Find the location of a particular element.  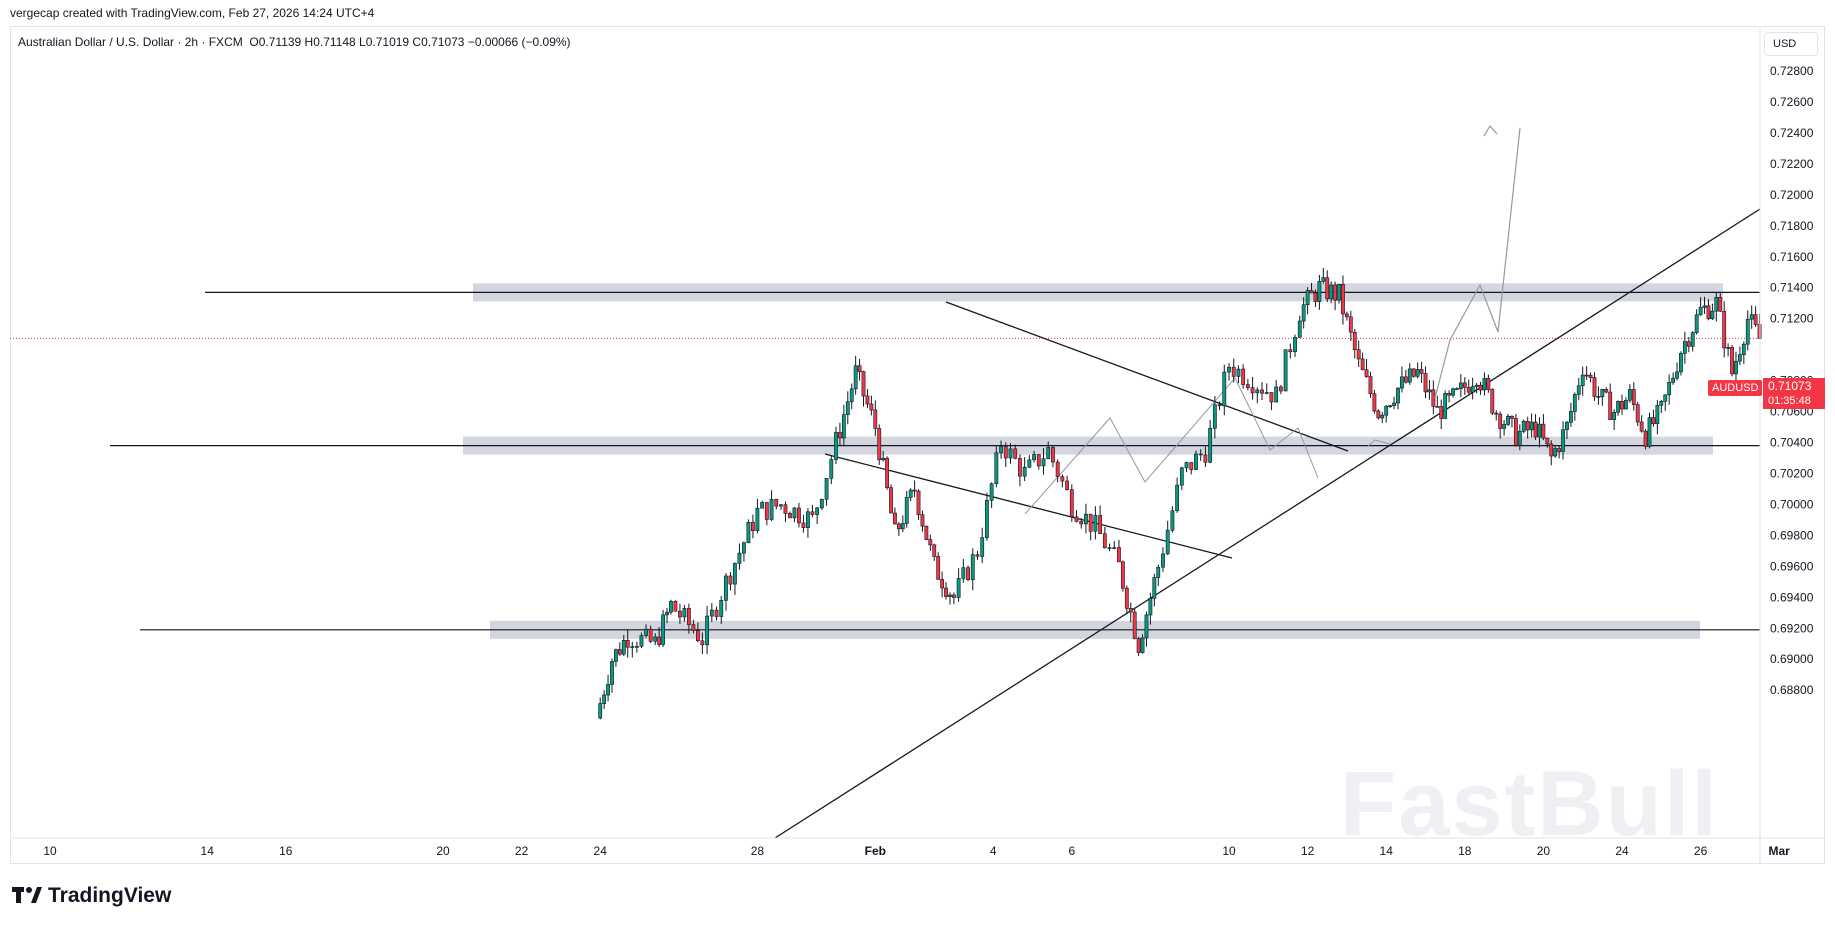

symbol-price-tag: AUDUSD is located at coordinates (1735, 388).